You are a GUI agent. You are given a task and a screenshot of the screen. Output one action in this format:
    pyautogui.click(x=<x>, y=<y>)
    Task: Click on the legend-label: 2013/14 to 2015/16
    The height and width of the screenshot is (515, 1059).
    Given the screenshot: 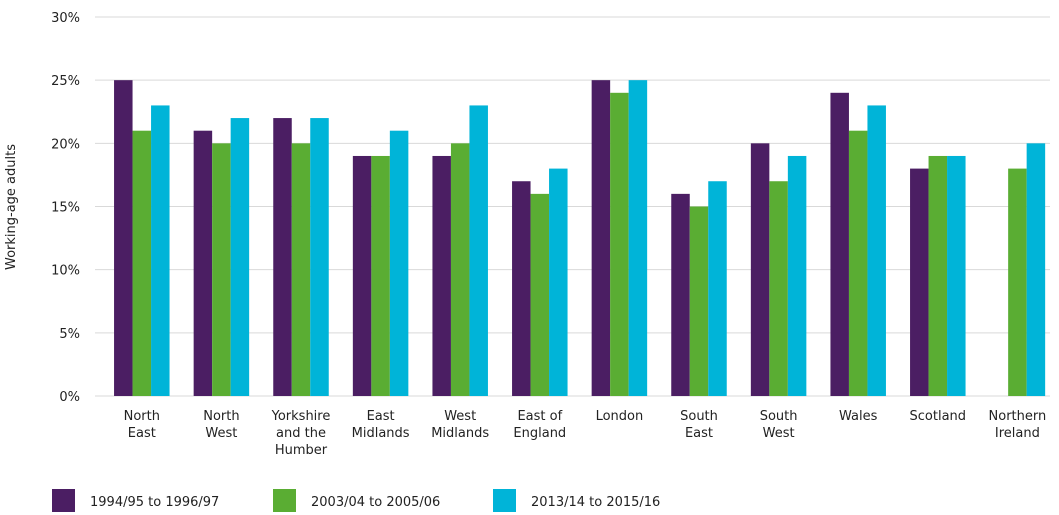 What is the action you would take?
    pyautogui.click(x=595, y=502)
    